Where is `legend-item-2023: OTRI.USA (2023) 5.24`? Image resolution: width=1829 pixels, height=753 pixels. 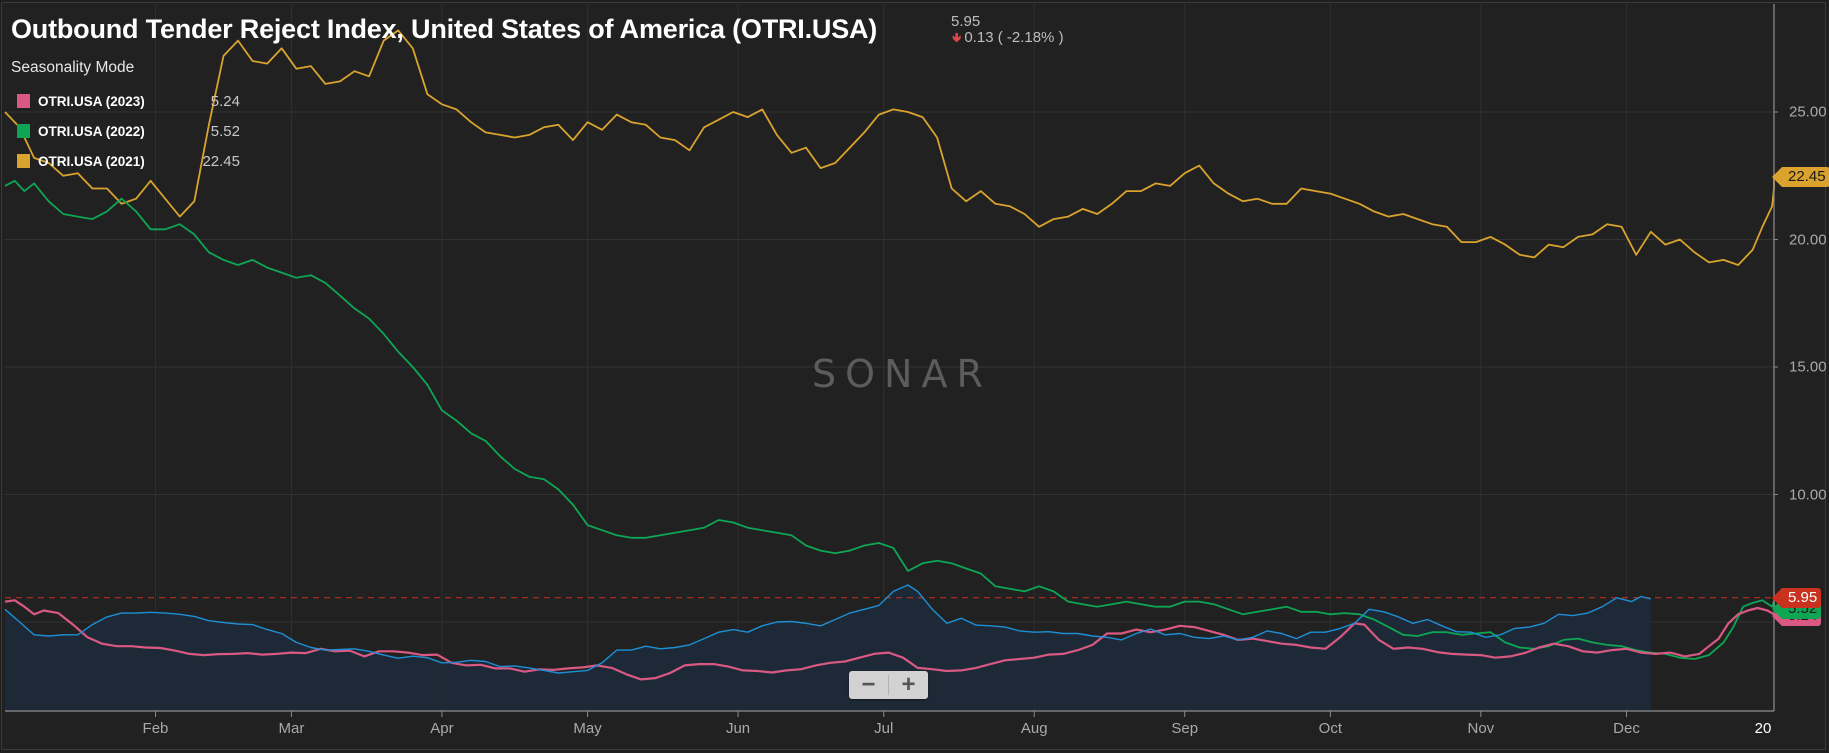
legend-item-2023: OTRI.USA (2023) 5.24 is located at coordinates (128, 101).